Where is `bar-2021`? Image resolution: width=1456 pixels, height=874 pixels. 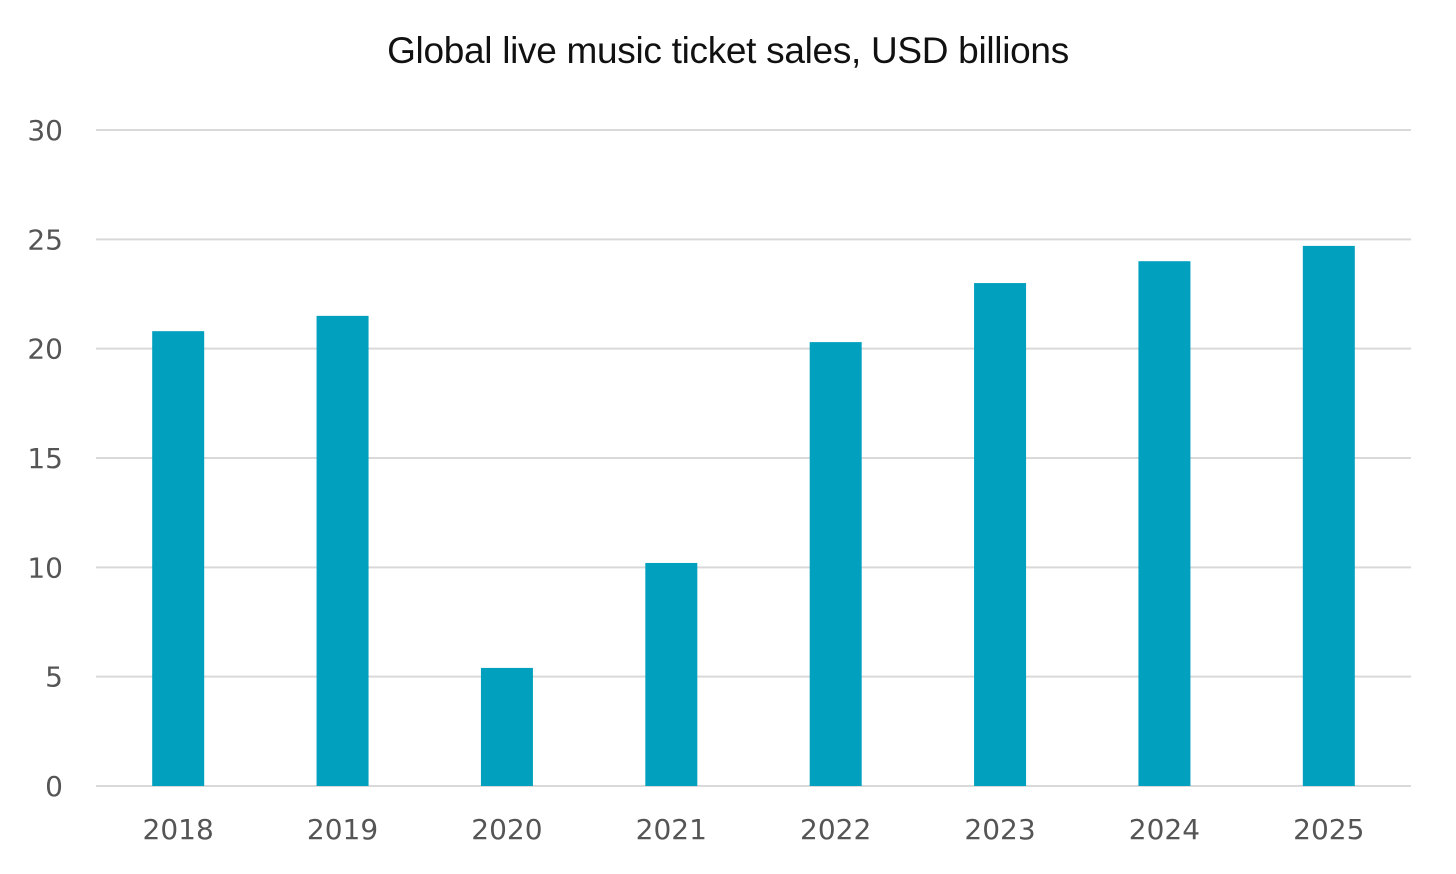 bar-2021 is located at coordinates (671, 674).